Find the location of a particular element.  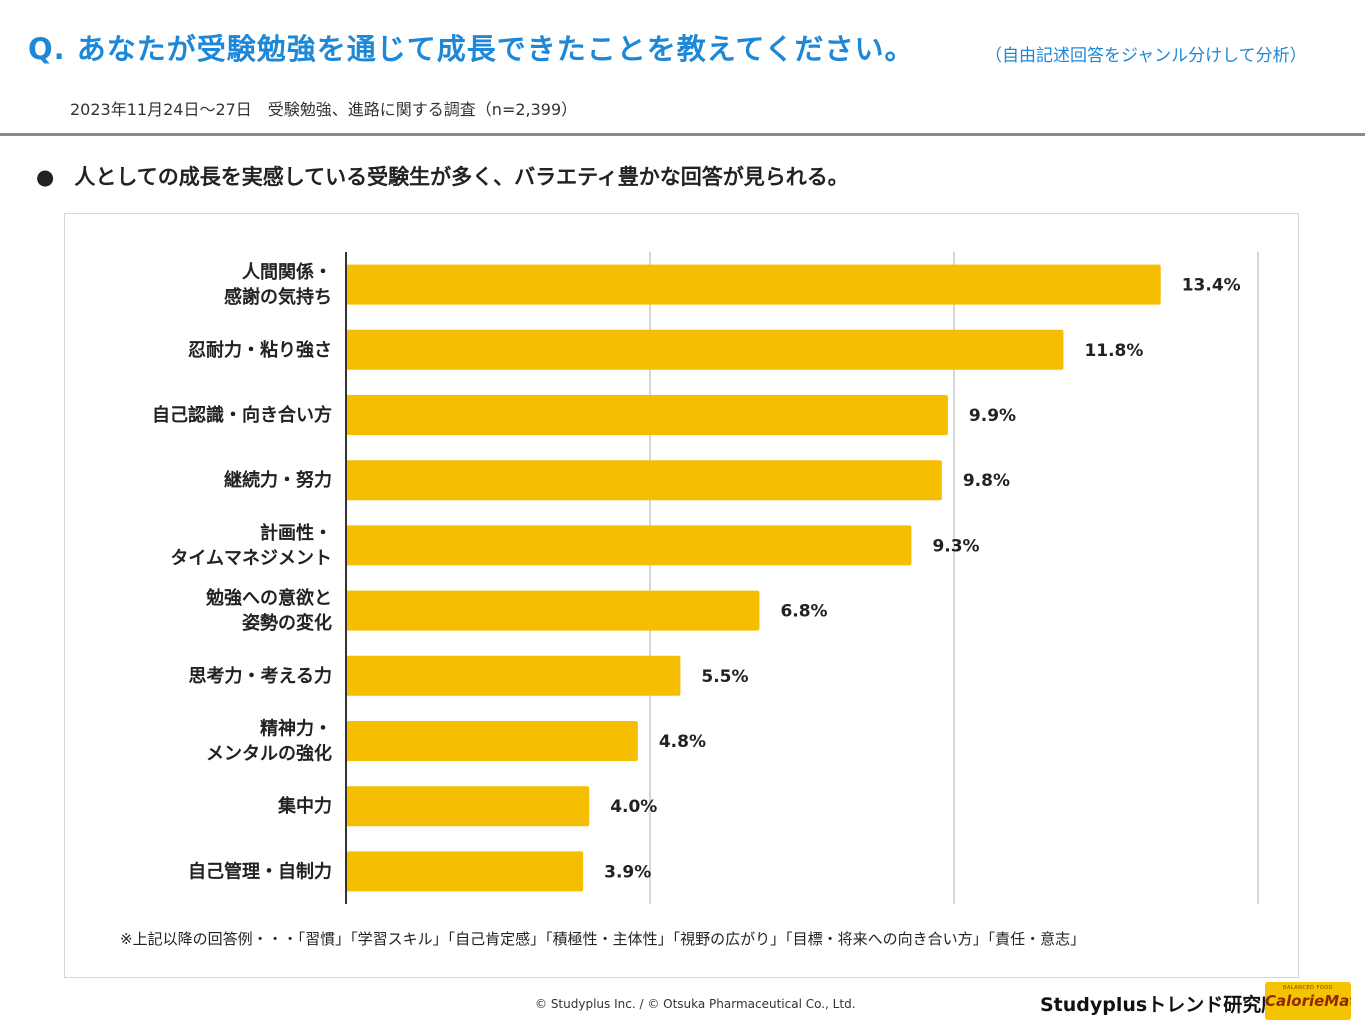

logo-tagline: BALANCED FOOD is located at coordinates (1308, 988).